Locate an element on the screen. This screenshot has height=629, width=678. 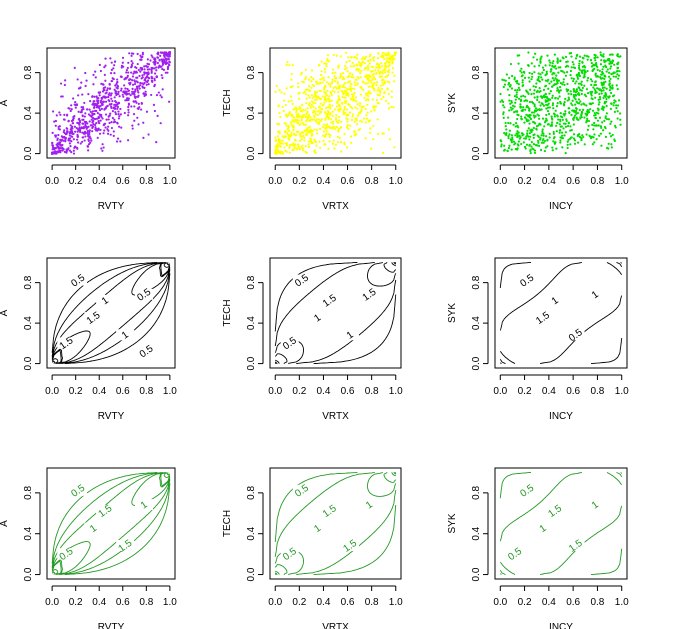
x-tick-label: 0.8 is located at coordinates (597, 602).